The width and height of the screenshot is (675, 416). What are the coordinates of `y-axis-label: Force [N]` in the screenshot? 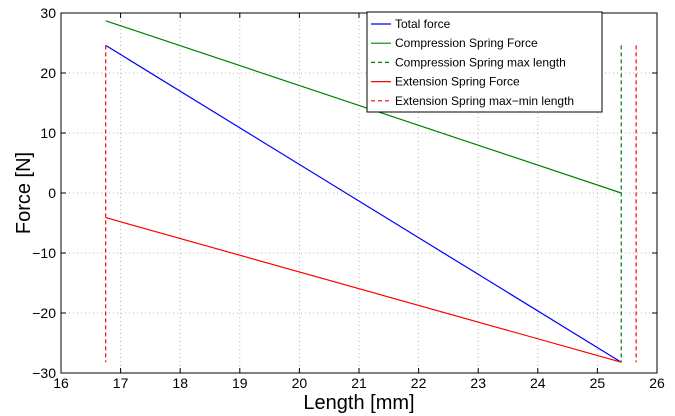 It's located at (24, 193).